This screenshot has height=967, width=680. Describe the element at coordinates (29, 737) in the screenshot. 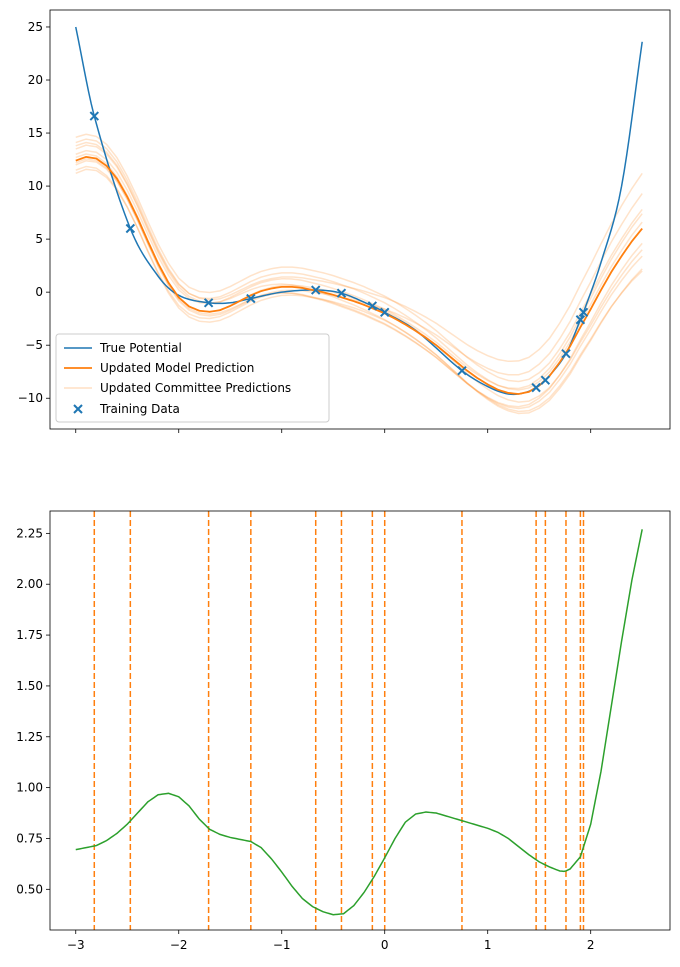

I see `y-tick-label: 1.25` at that location.